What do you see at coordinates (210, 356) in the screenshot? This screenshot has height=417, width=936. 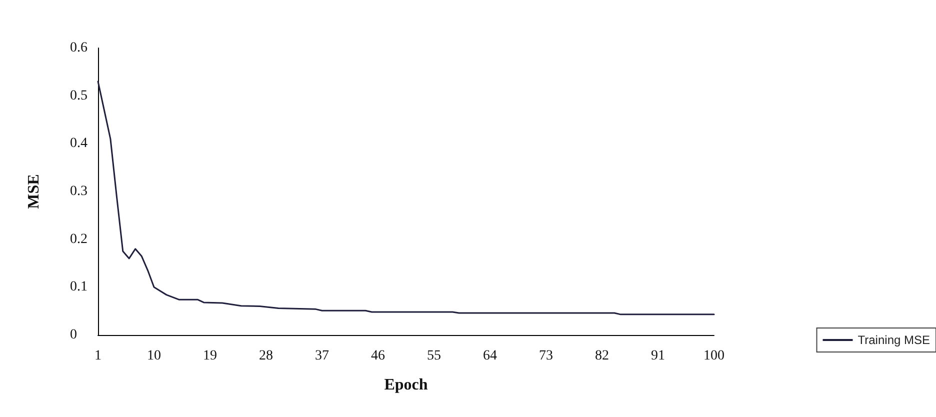 I see `x-tick-label: 19` at bounding box center [210, 356].